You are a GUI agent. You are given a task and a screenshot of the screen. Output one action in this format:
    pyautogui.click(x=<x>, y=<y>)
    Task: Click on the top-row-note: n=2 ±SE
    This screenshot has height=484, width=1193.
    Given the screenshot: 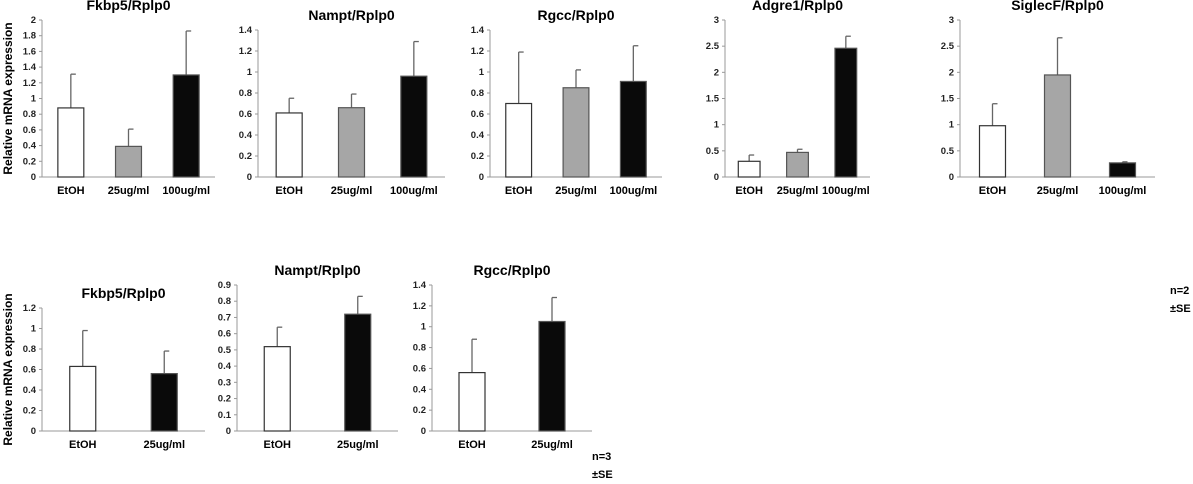 What is the action you would take?
    pyautogui.click(x=1180, y=300)
    